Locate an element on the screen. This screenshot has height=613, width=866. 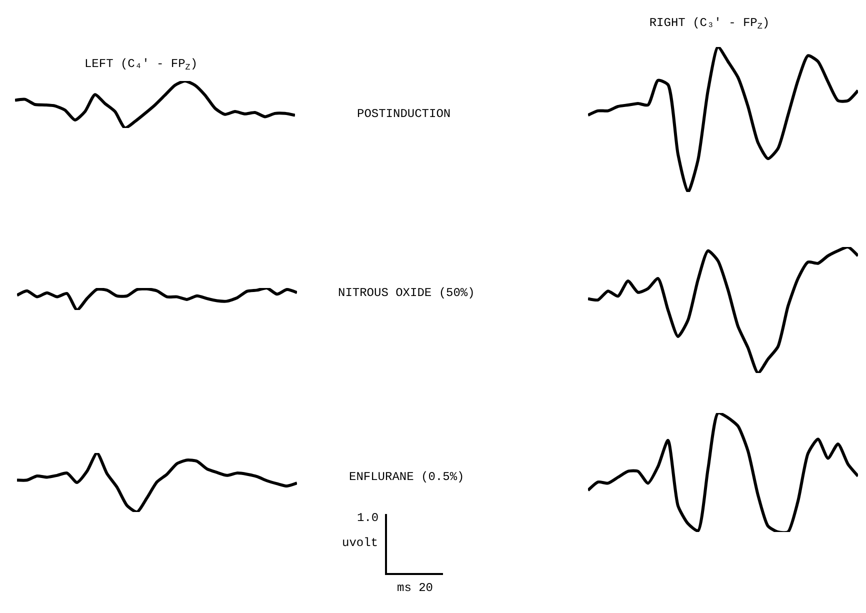
chart-title: RIGHT (C₃' - FP$_{Z}$) is located at coordinates (709, 24).